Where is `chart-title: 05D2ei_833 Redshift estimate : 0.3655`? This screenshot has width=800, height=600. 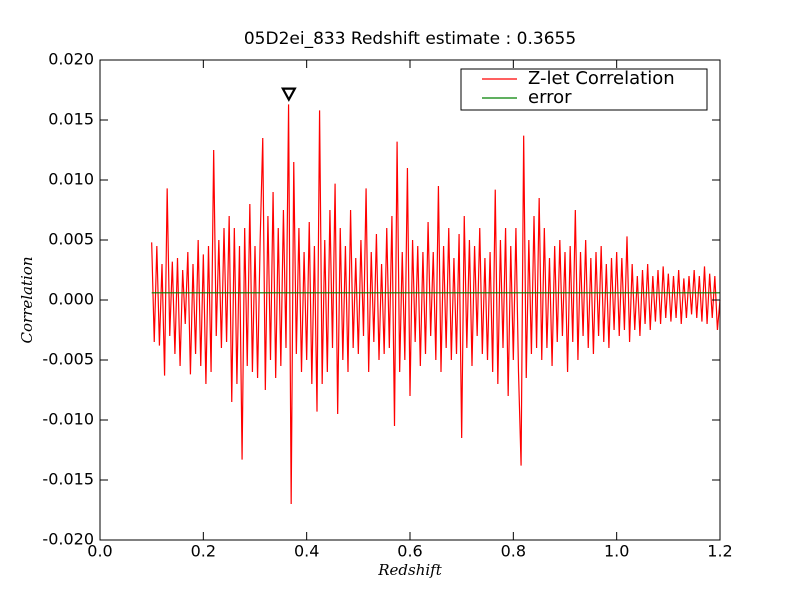 chart-title: 05D2ei_833 Redshift estimate : 0.3655 is located at coordinates (410, 39).